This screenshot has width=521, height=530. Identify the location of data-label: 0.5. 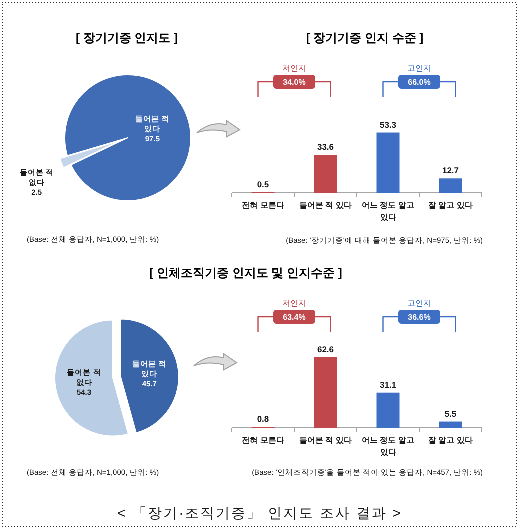
(263, 184).